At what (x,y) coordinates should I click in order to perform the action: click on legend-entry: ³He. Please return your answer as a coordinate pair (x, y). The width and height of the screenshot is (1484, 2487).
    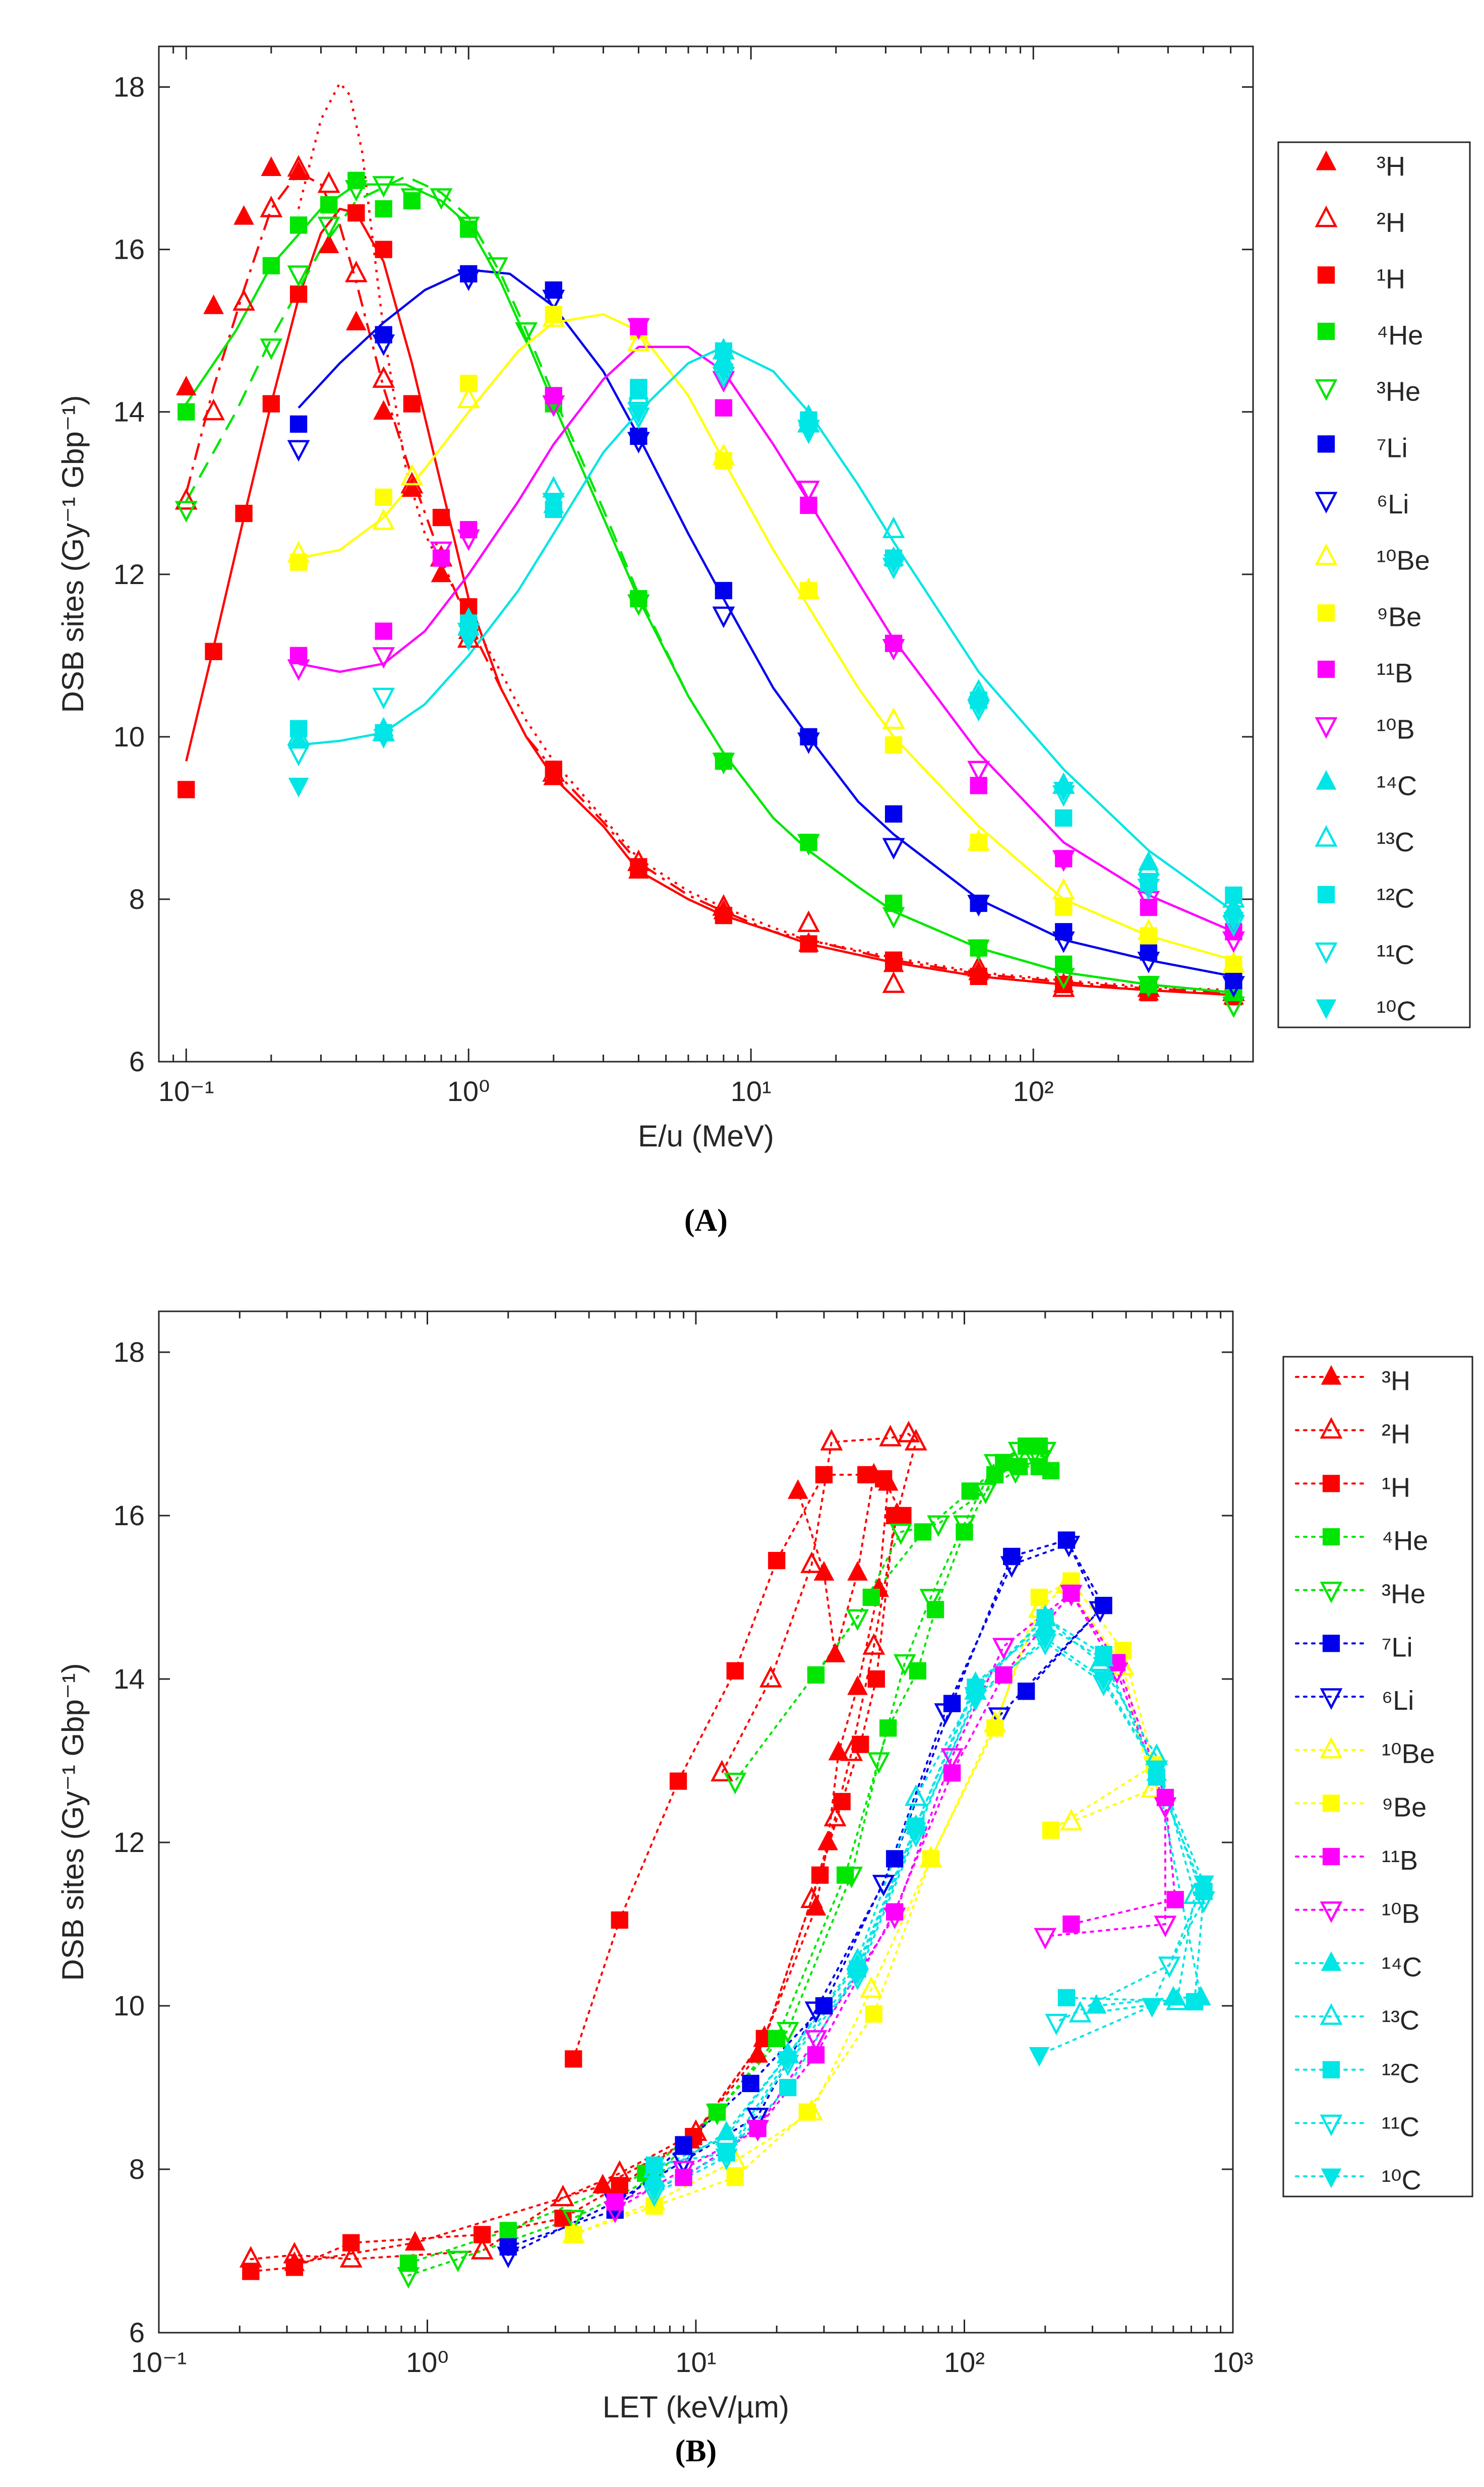
    Looking at the image, I should click on (1404, 1594).